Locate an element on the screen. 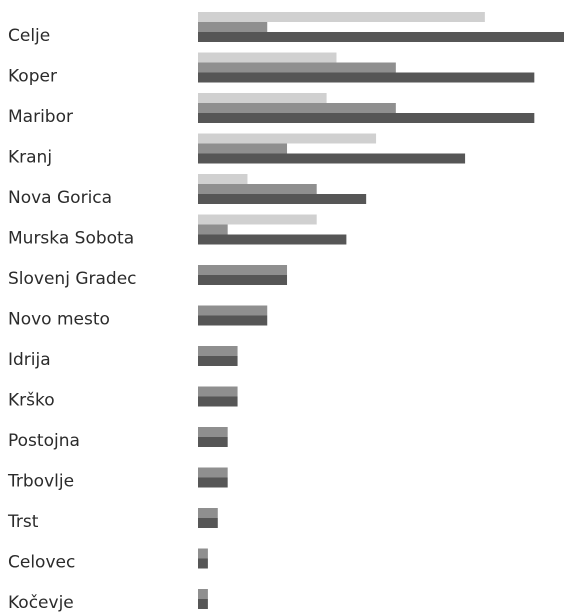  category-label: Krško is located at coordinates (31, 401).